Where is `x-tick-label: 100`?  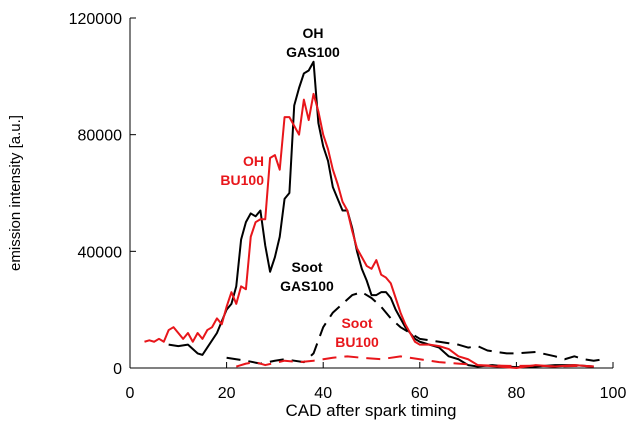 x-tick-label: 100 is located at coordinates (613, 393).